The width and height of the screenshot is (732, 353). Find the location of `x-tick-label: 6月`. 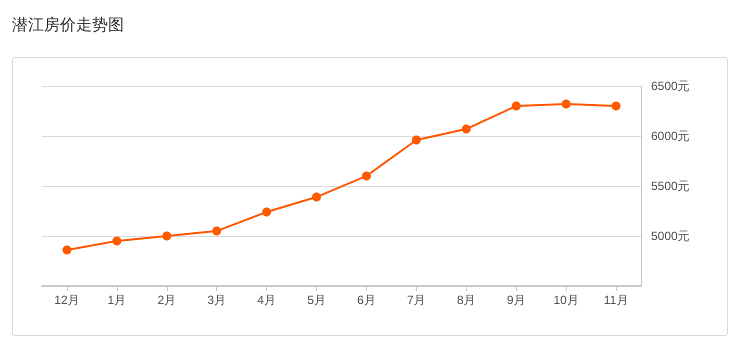

x-tick-label: 6月 is located at coordinates (366, 300).